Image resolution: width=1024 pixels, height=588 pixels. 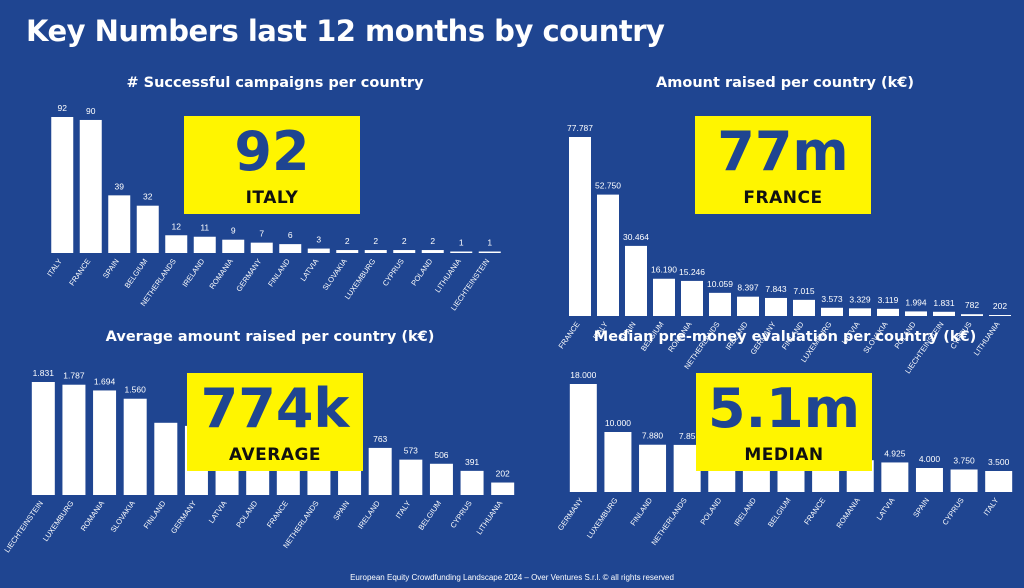 I want to click on kpi-value-campaigns: 92, so click(x=272, y=151).